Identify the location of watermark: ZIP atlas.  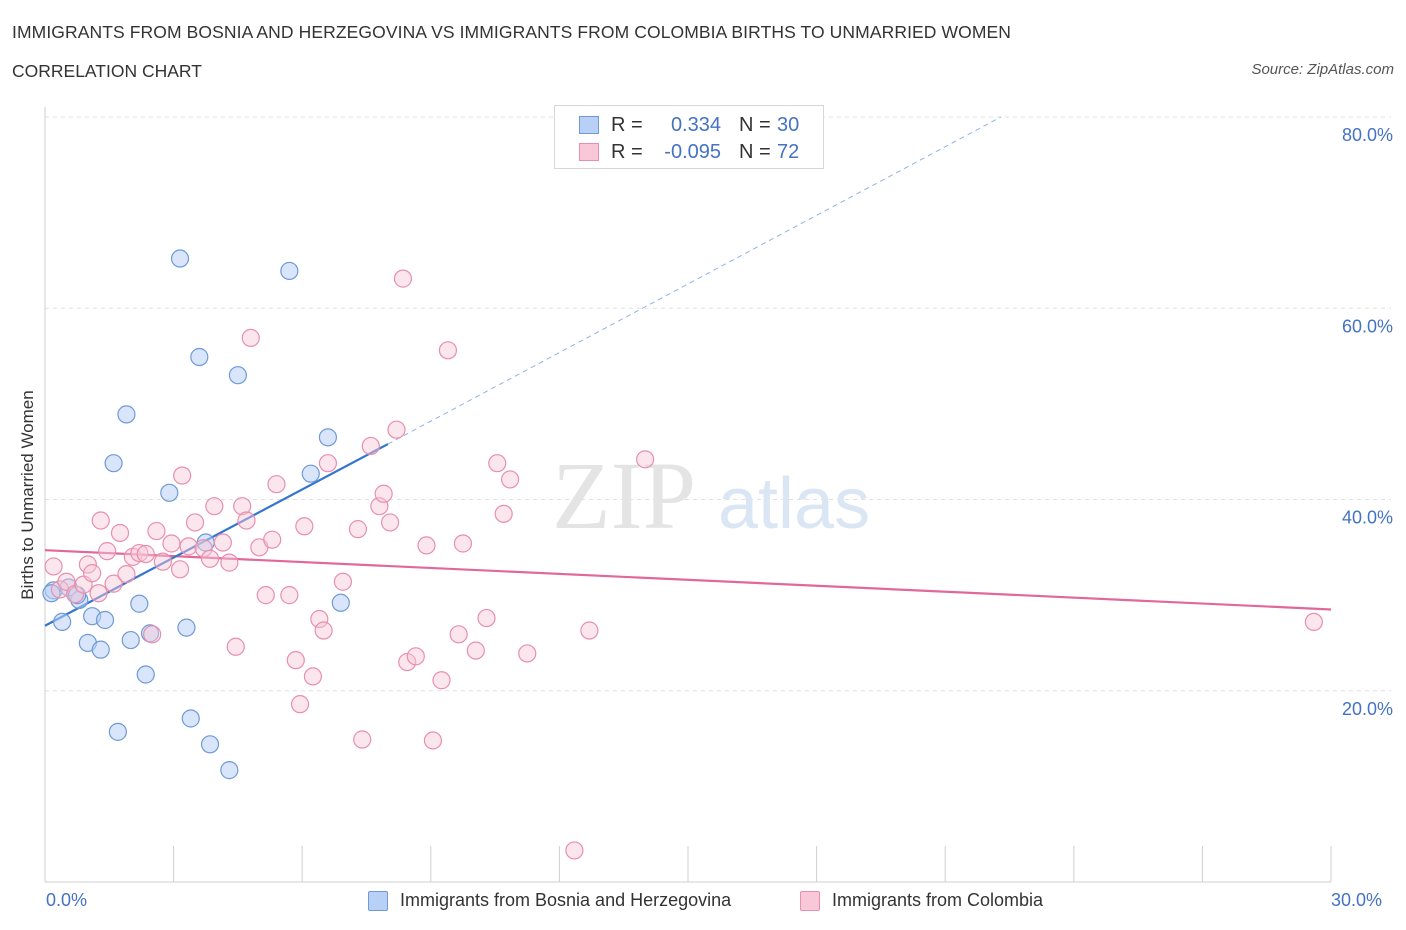
(711, 495).